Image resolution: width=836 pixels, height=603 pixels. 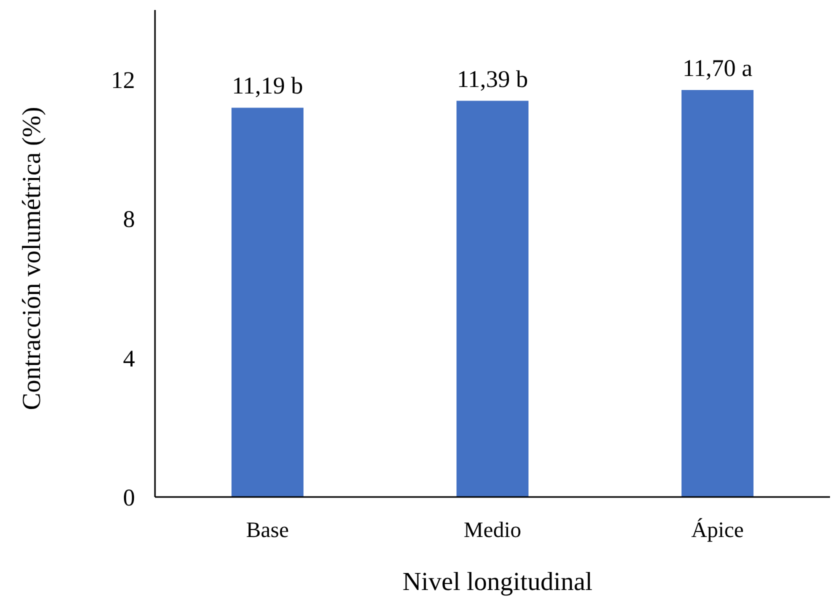 I want to click on data-label: 11,70 a, so click(x=717, y=69).